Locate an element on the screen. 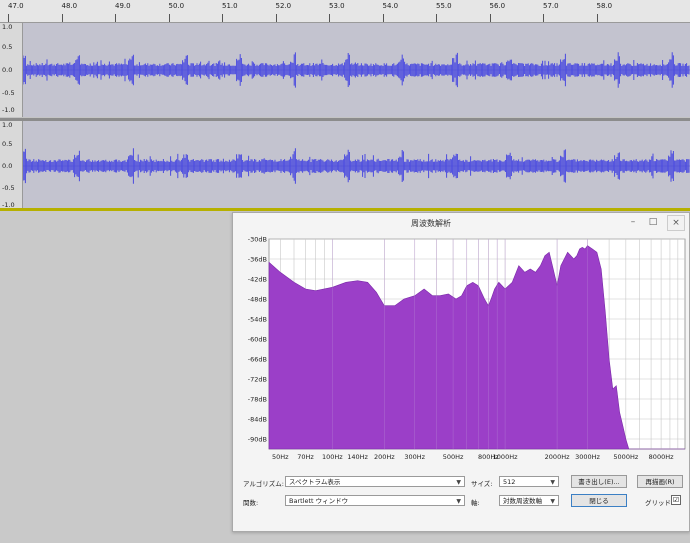 The height and width of the screenshot is (543, 690). y-tick-label: -66dB is located at coordinates (257, 360).